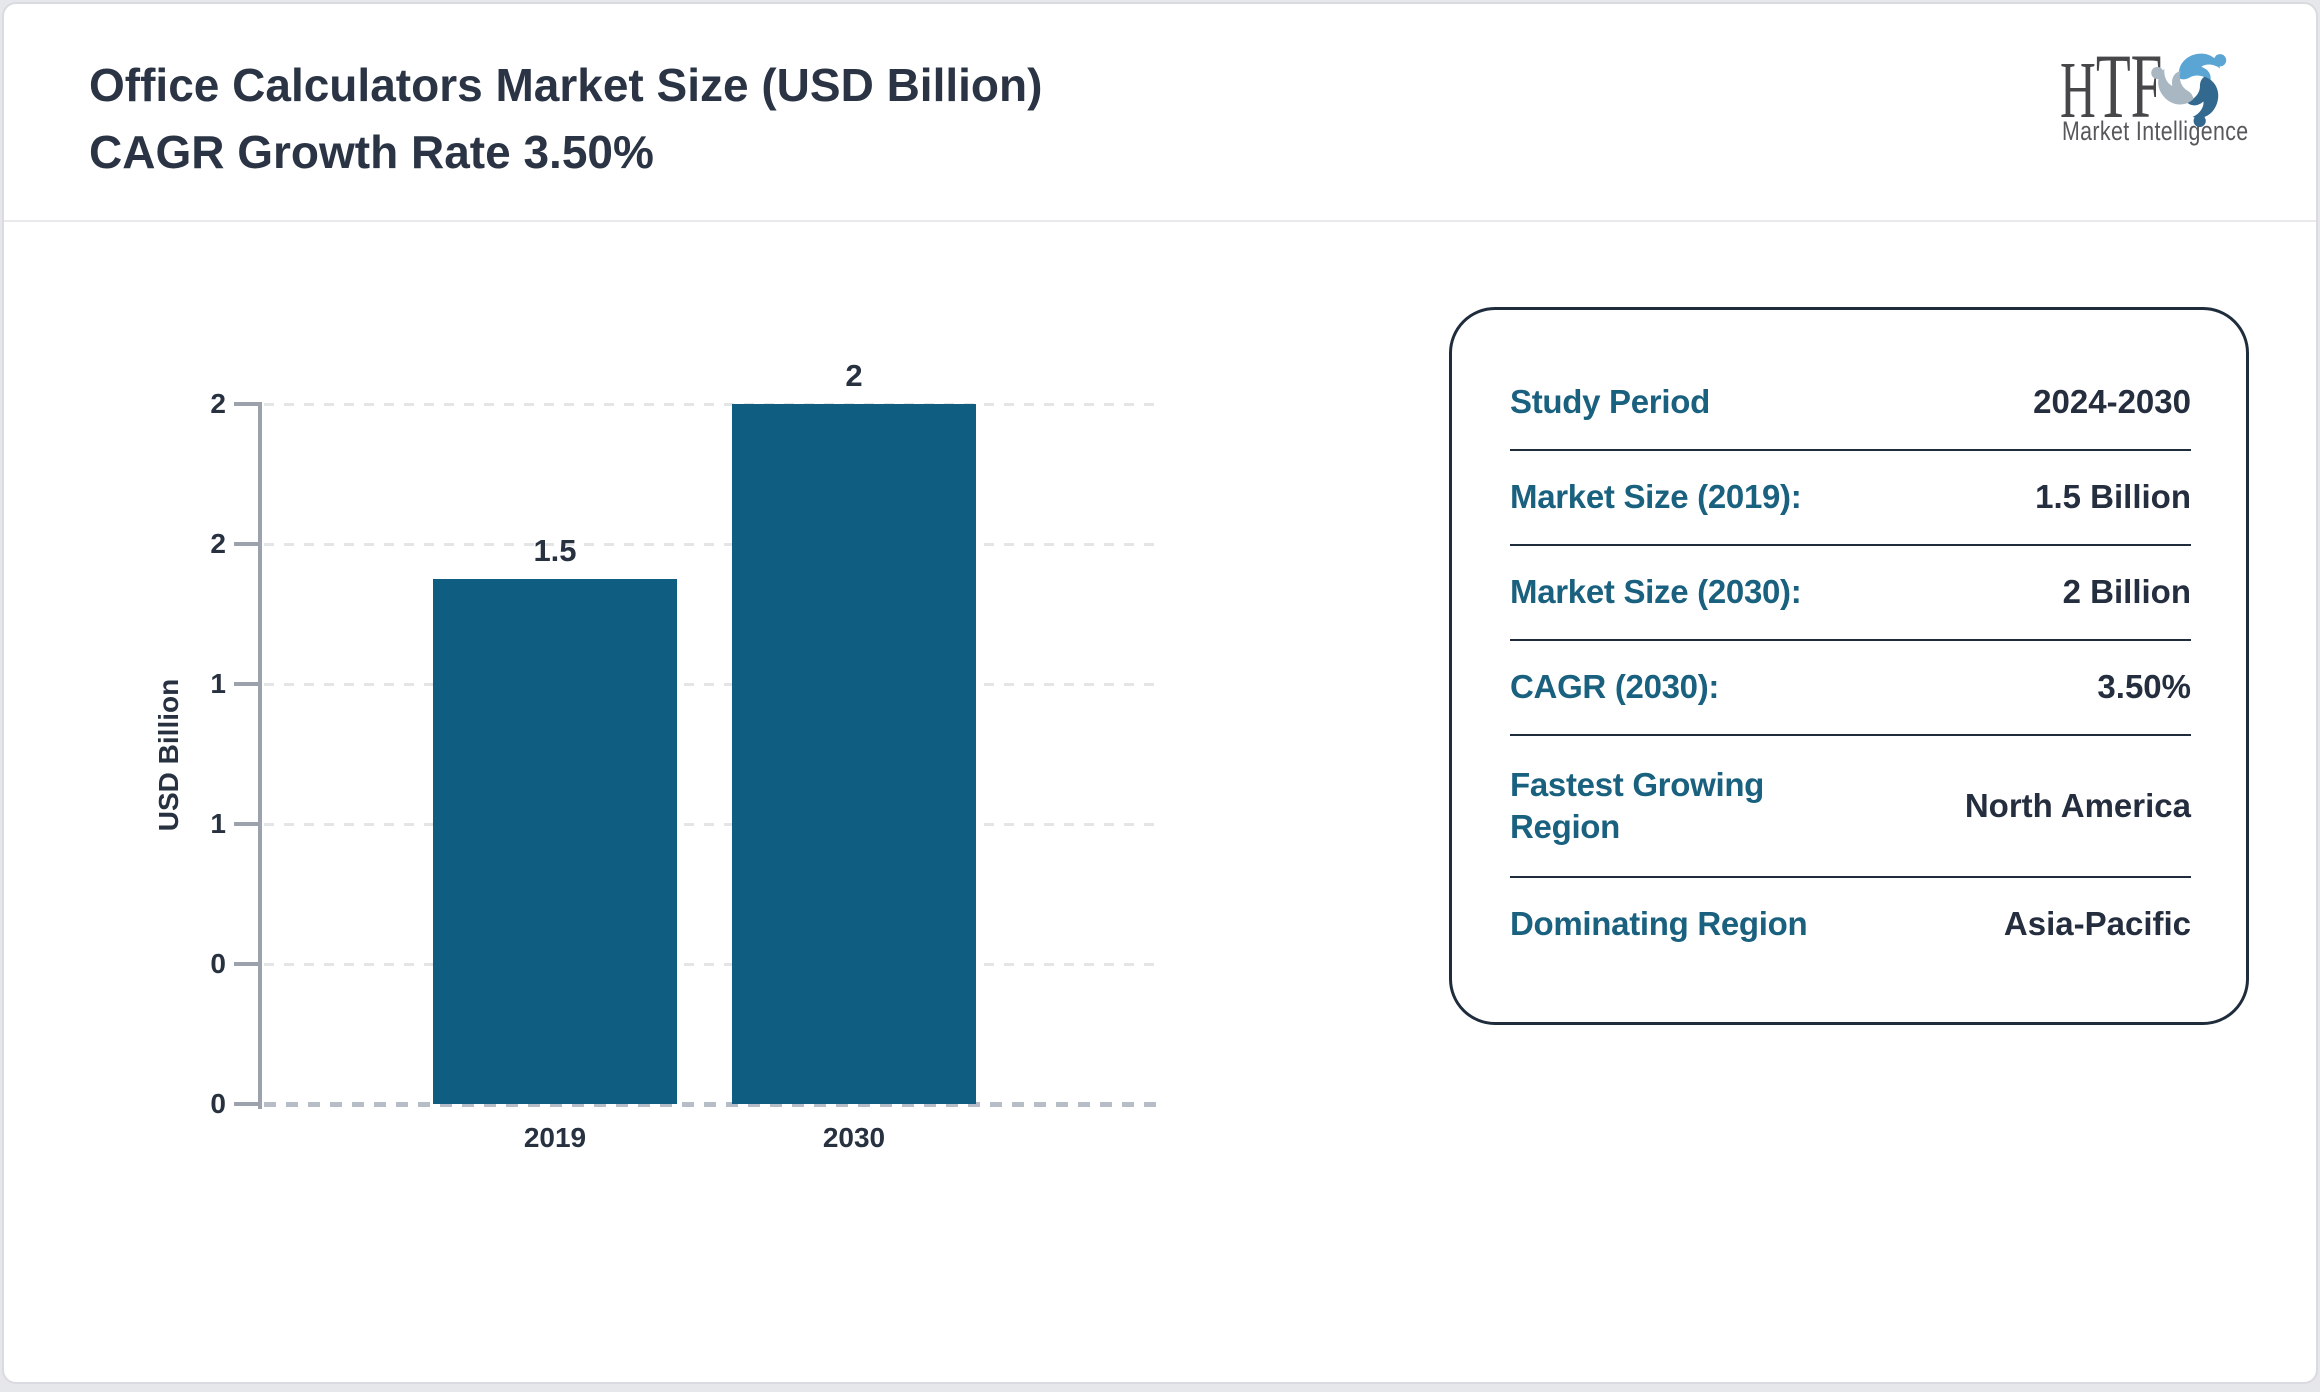 The image size is (2320, 1392). Describe the element at coordinates (2113, 497) in the screenshot. I see `summary-value: 1.5 Billion` at that location.